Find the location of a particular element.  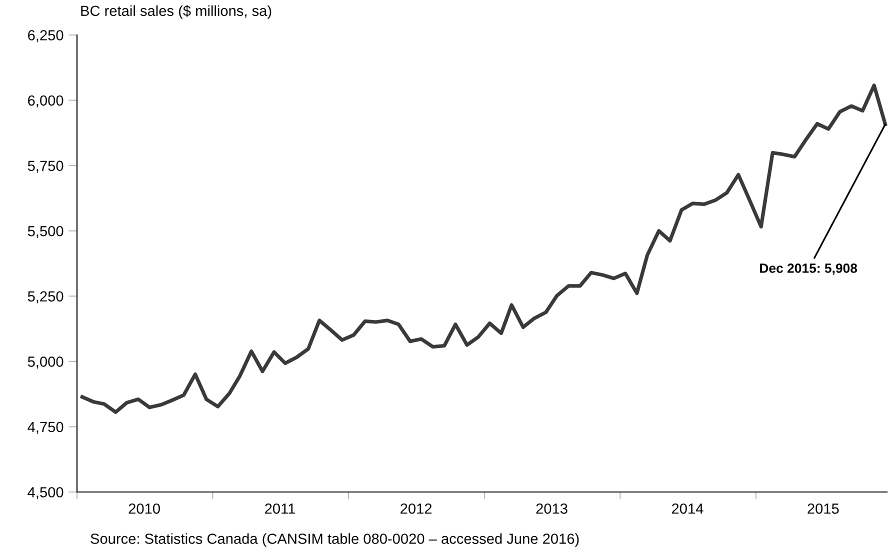

y-tick-label: 5,500 is located at coordinates (46, 232).